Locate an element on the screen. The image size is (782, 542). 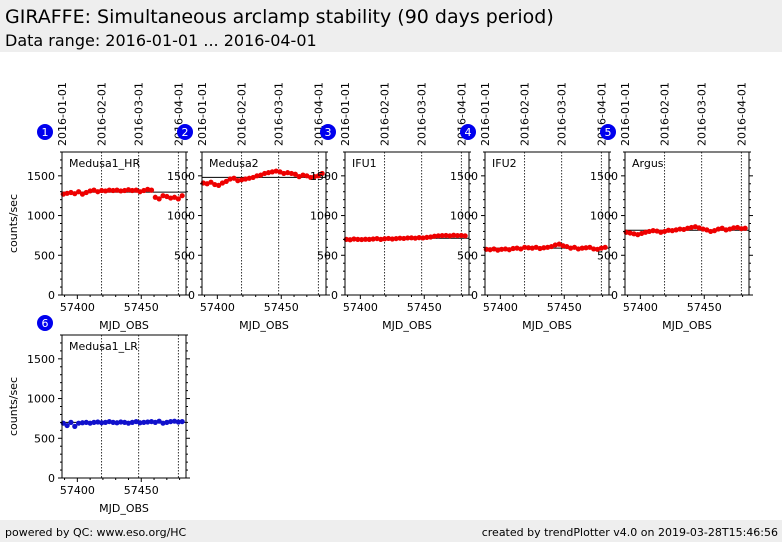
panel-2-date-label: 2016-01-01 is located at coordinates (202, 114).